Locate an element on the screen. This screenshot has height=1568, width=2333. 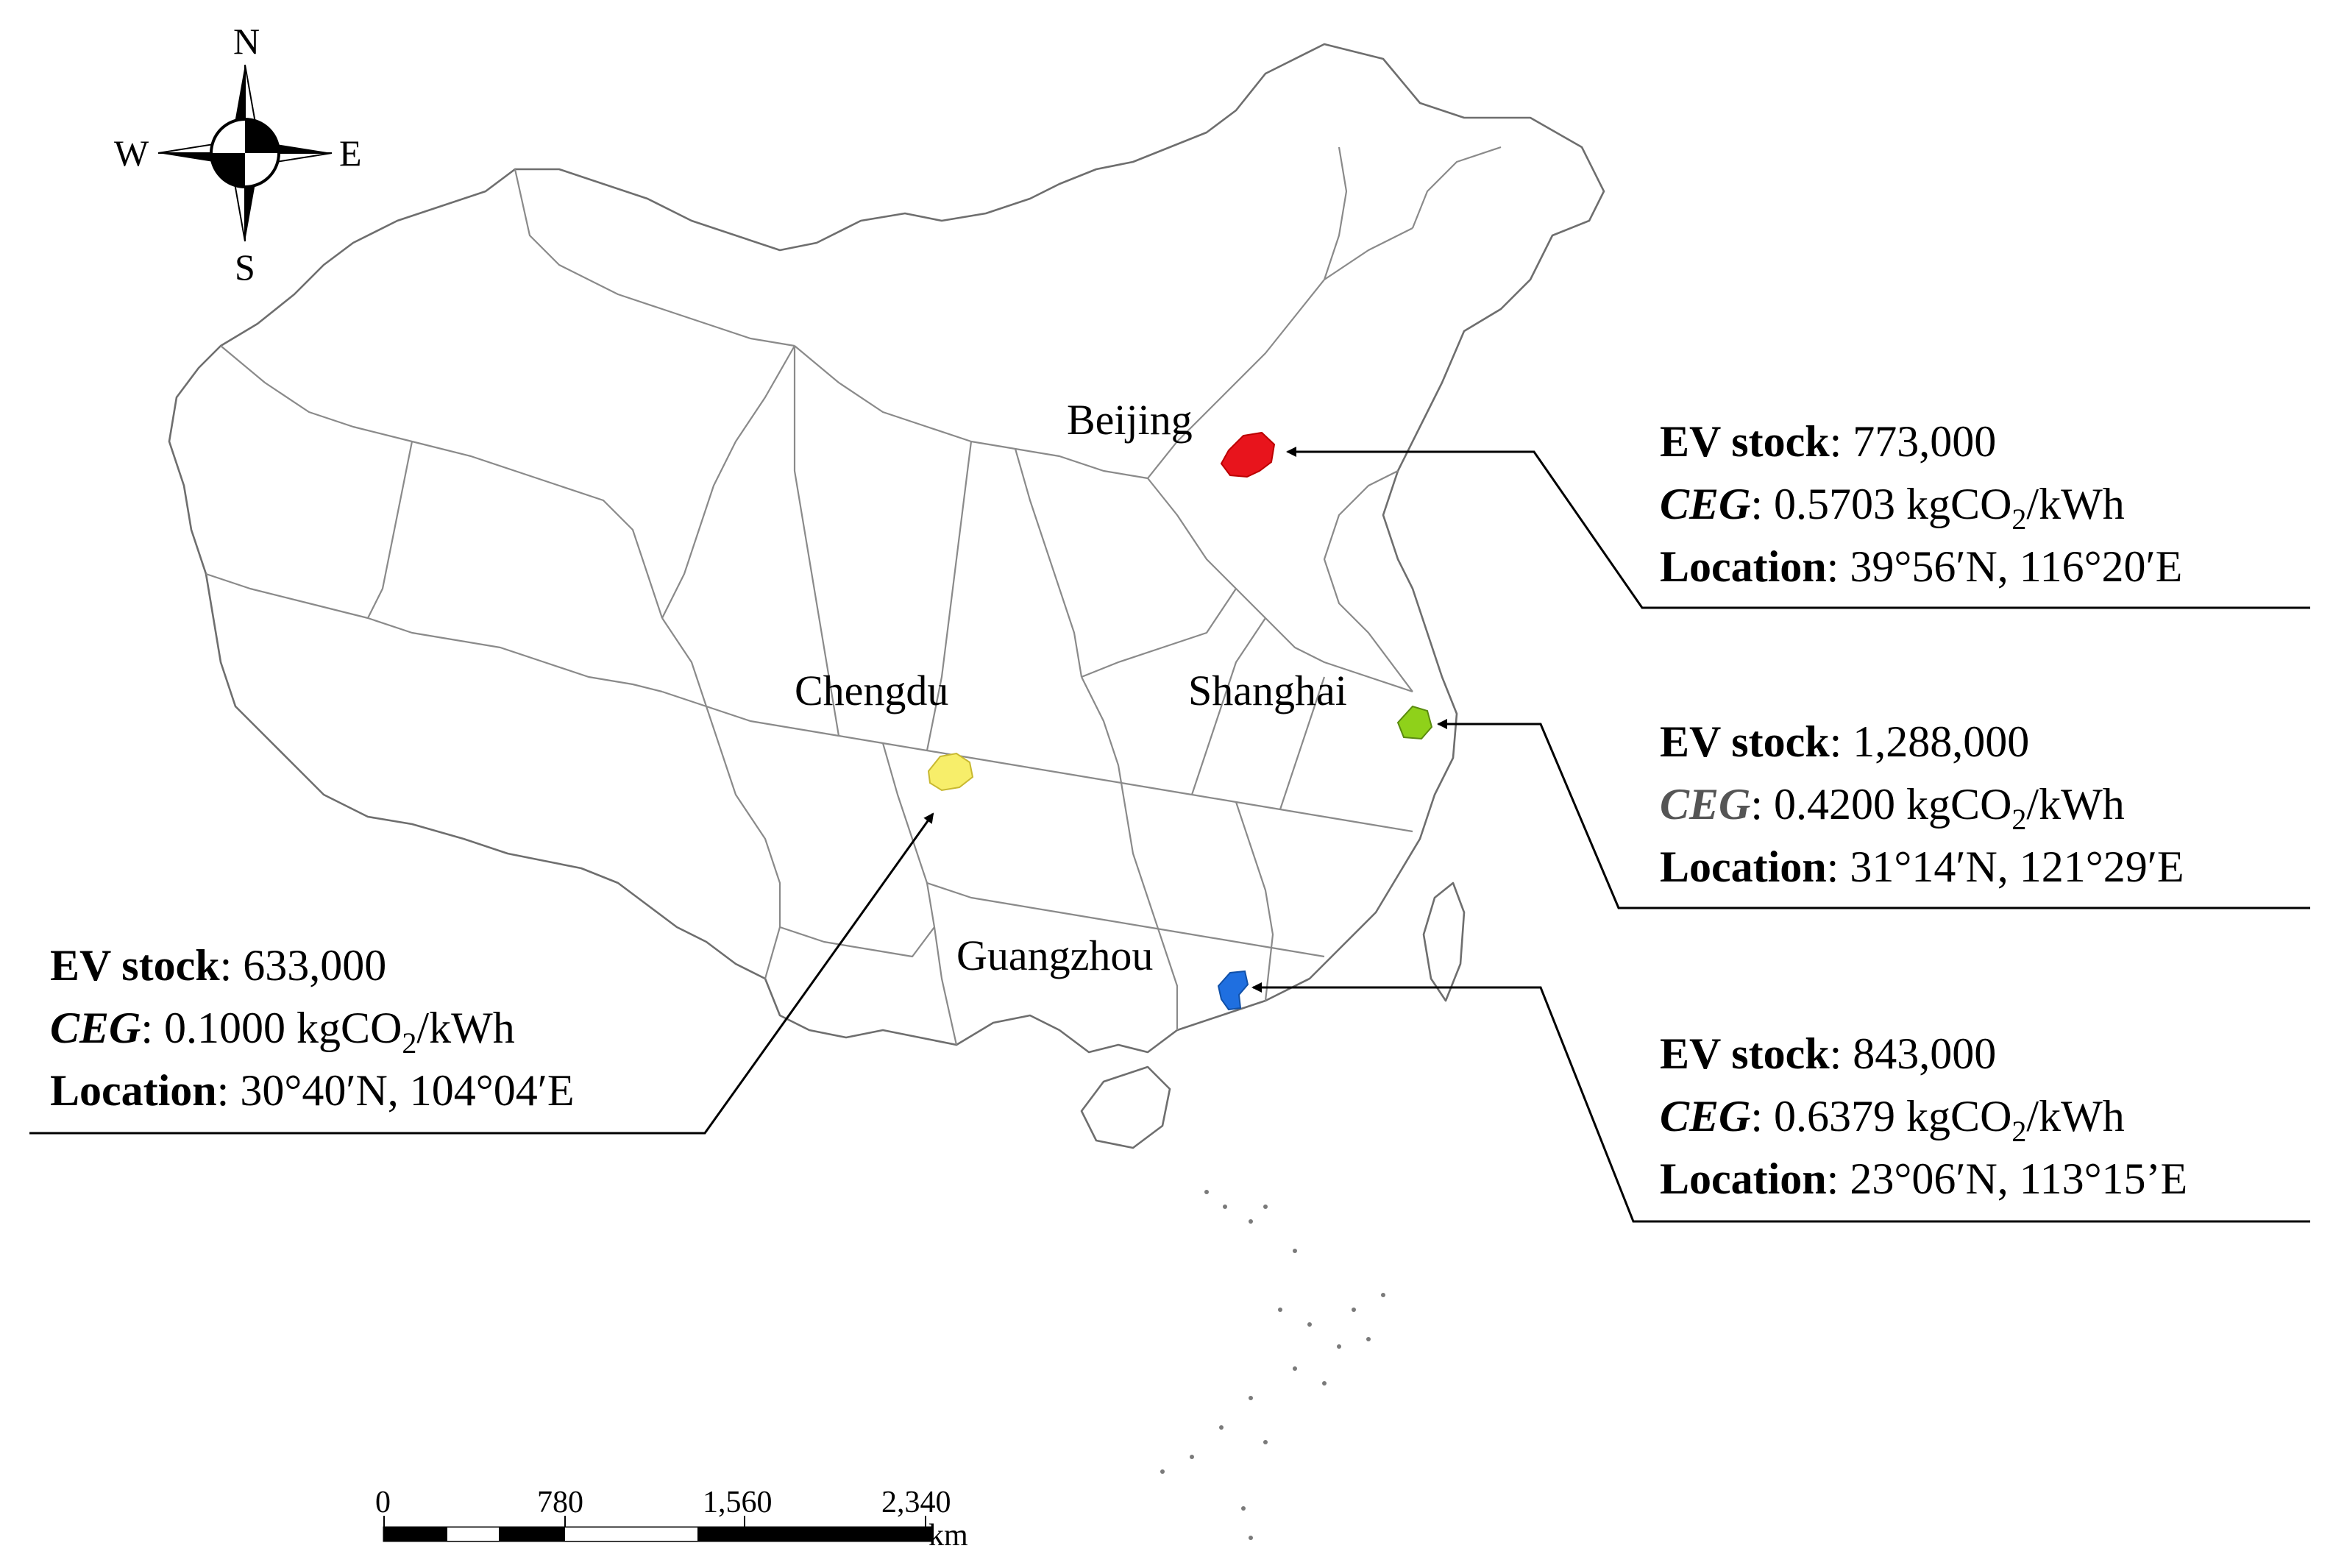
svg-text: EV stock: 843,000 is located at coordinates (1828, 1053).